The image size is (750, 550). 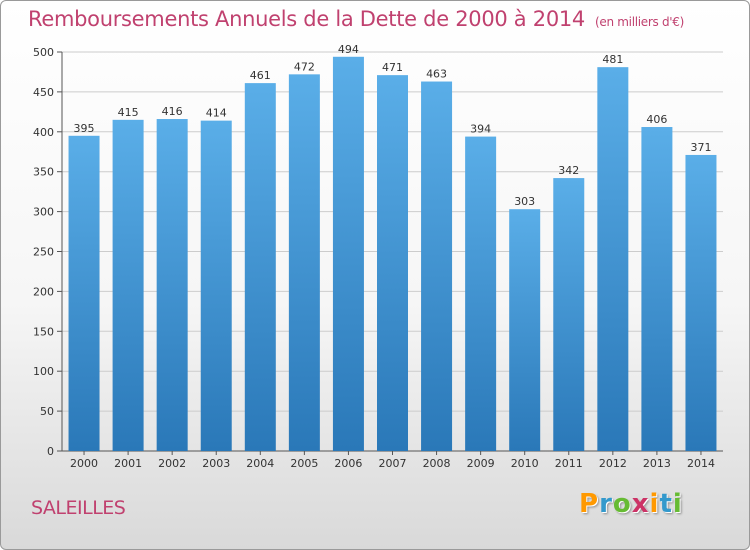 I want to click on data-label: 394, so click(x=480, y=129).